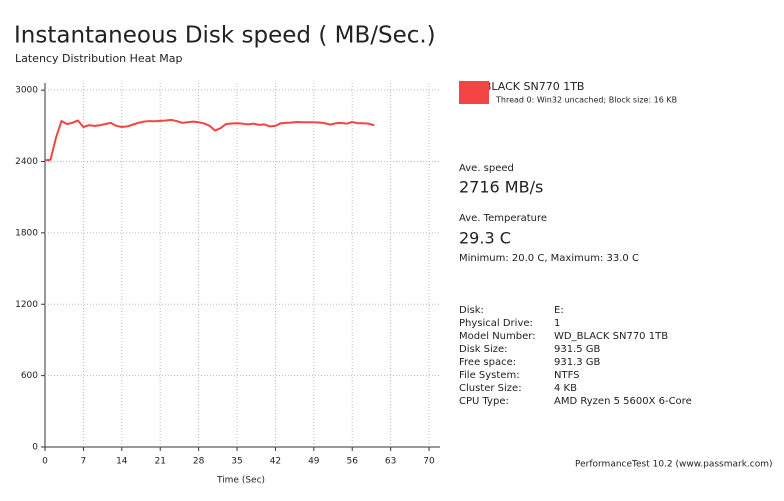 This screenshot has width=784, height=501. I want to click on x-tick-label: 56, so click(352, 462).